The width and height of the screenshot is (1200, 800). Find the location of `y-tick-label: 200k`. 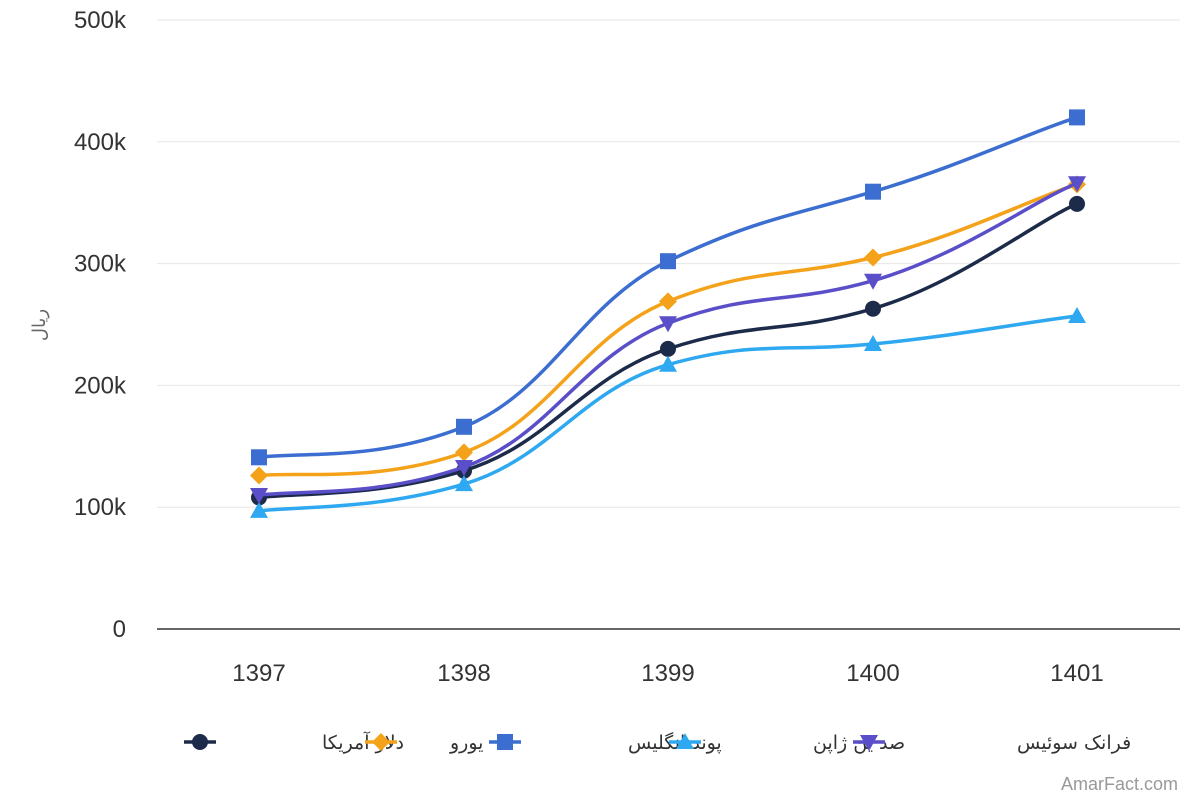

y-tick-label: 200k is located at coordinates (100, 385).